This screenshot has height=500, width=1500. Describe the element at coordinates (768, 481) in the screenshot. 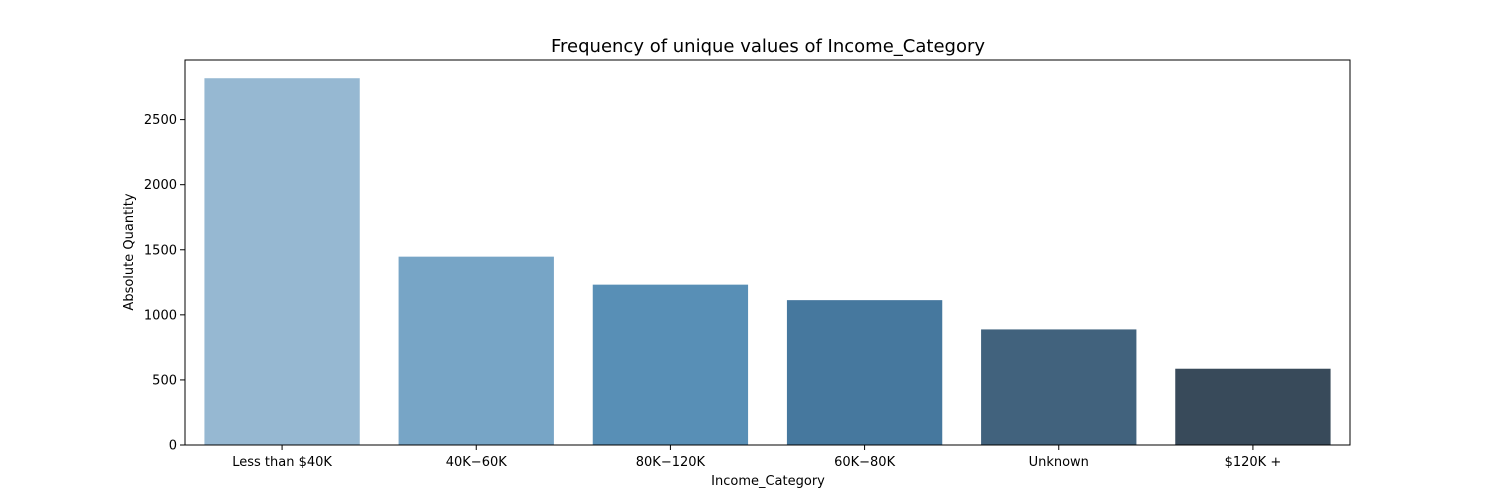

I see `x-axis-label: Income_Category` at that location.